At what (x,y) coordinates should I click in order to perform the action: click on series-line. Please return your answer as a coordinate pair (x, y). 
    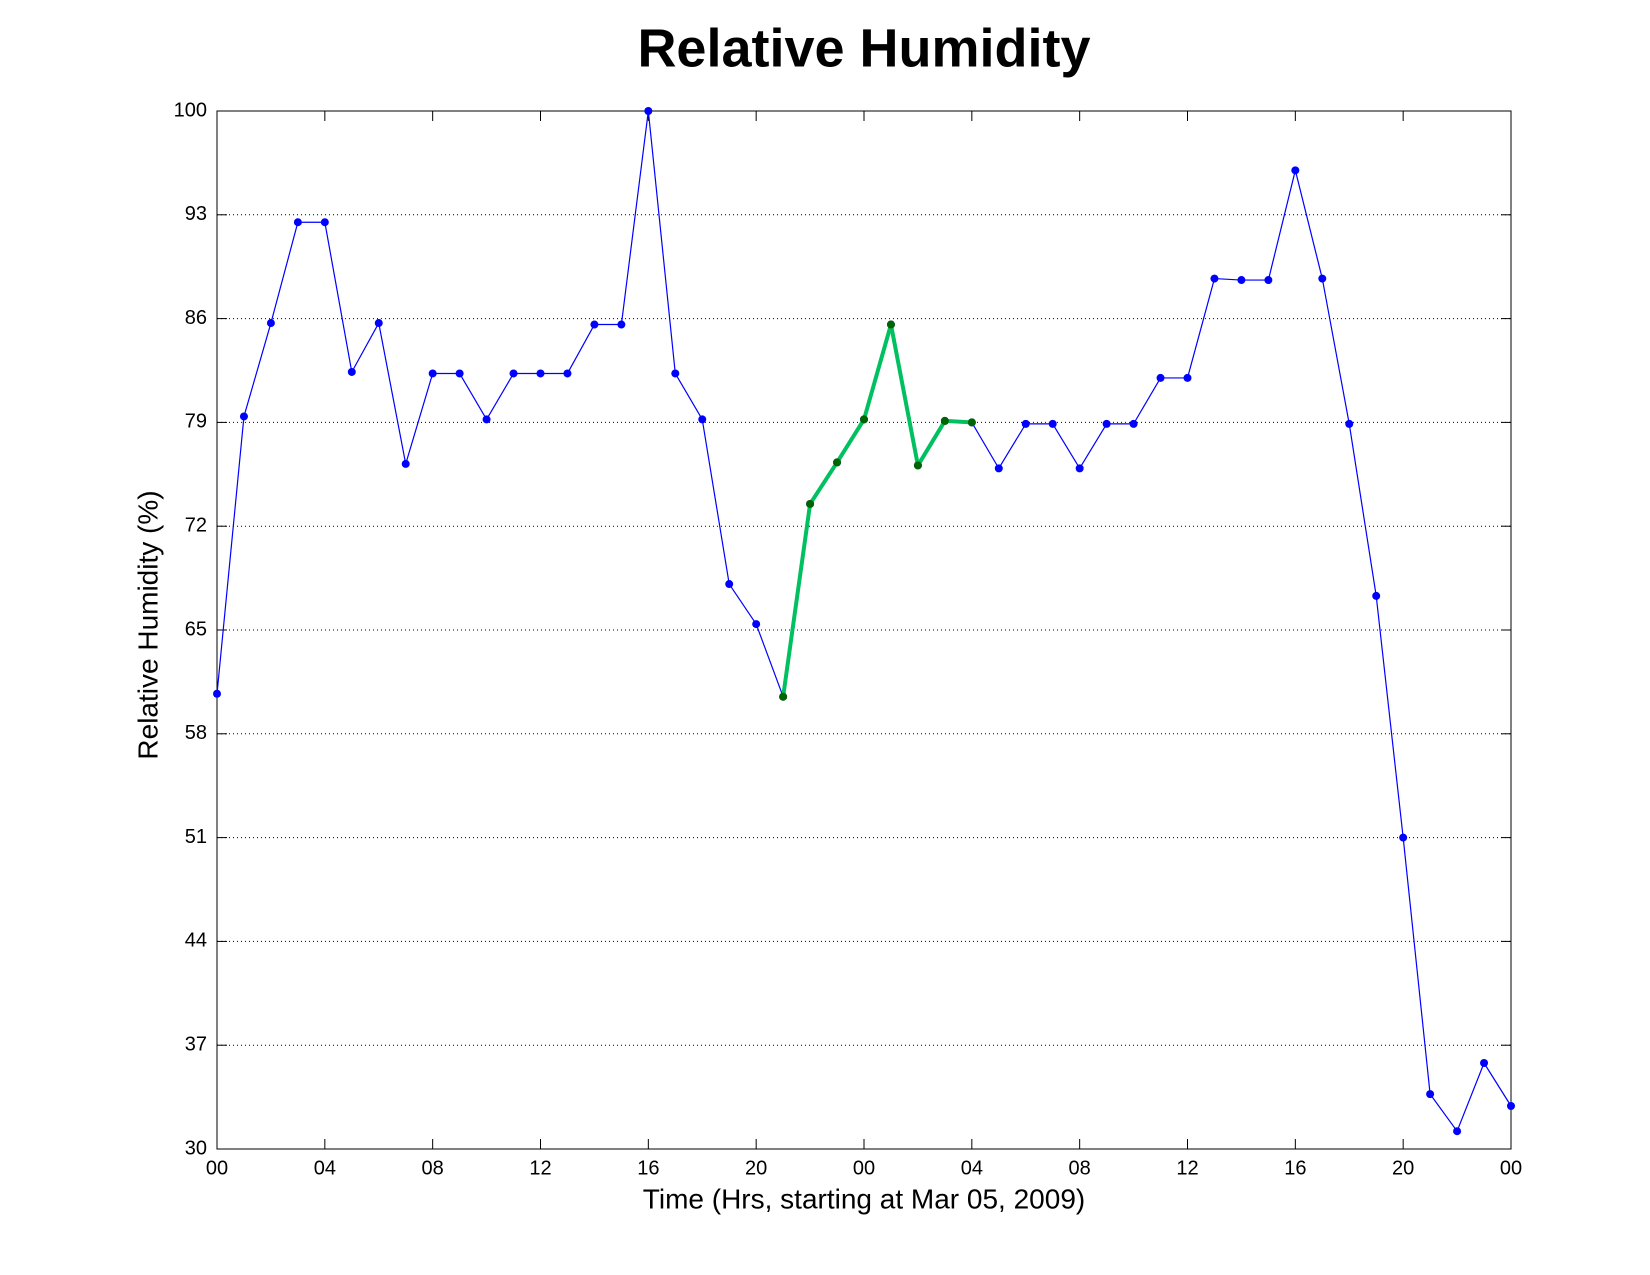
    Looking at the image, I should click on (876, 510).